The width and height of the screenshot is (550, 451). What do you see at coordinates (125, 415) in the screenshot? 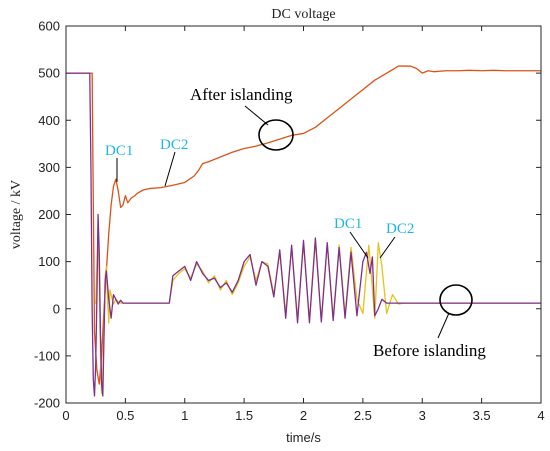
I see `x-tick-label: 0.5` at bounding box center [125, 415].